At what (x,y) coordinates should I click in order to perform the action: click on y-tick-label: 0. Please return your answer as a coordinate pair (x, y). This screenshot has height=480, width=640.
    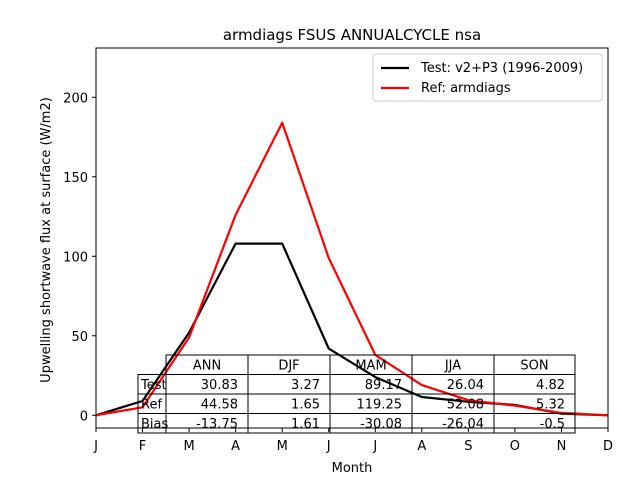
    Looking at the image, I should click on (84, 416).